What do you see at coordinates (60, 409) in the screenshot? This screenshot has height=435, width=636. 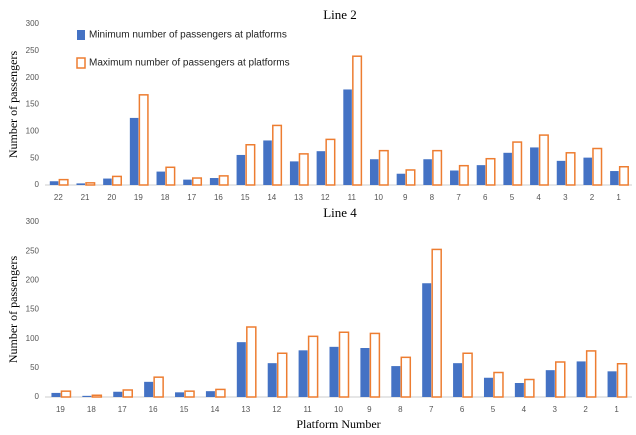 I see `x-tick-label: 19` at bounding box center [60, 409].